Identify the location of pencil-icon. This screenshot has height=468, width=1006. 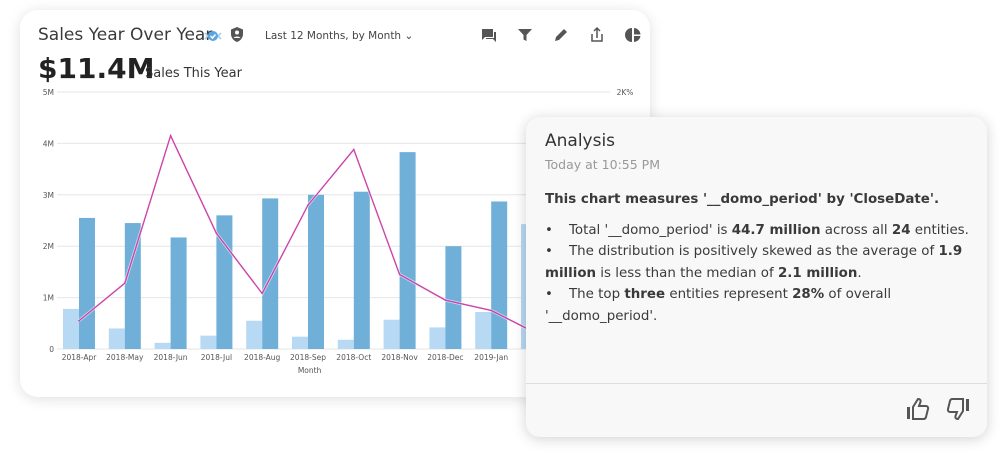
(561, 35).